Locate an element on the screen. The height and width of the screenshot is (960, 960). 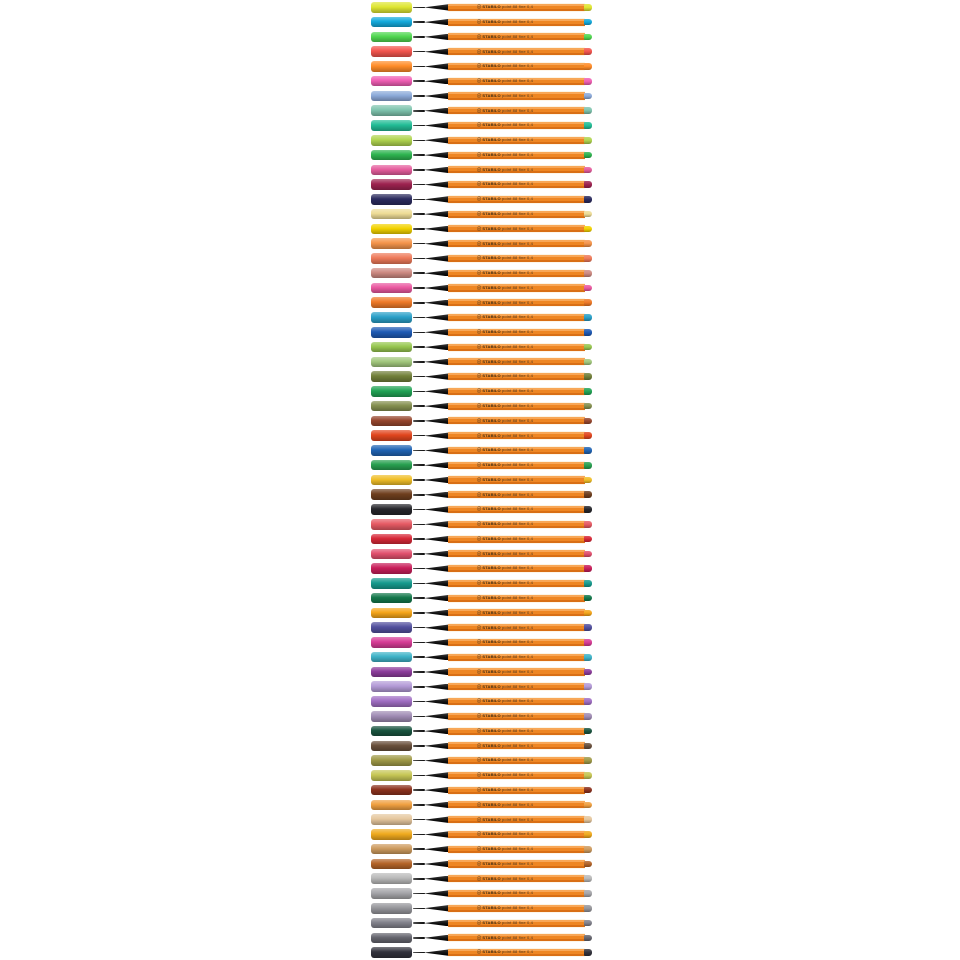
pen-row-light-olive: ⓢ STABILO point 88 fine 0,4 is located at coordinates (480, 775).